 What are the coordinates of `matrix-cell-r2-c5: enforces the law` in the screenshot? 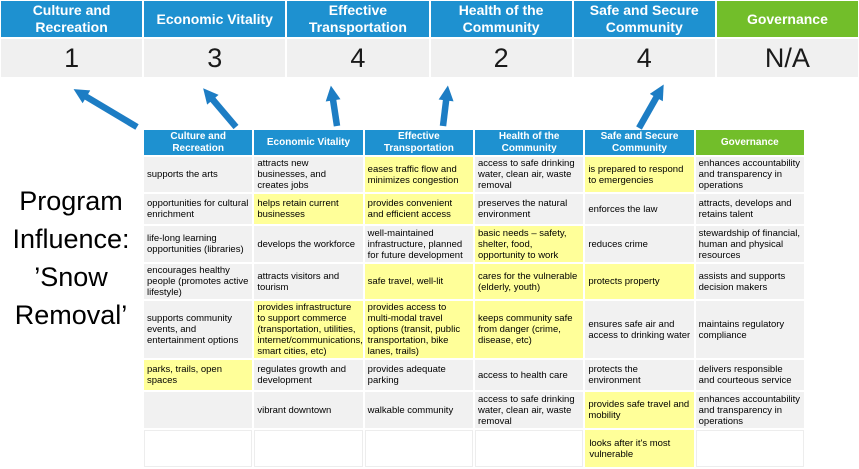 It's located at (639, 209).